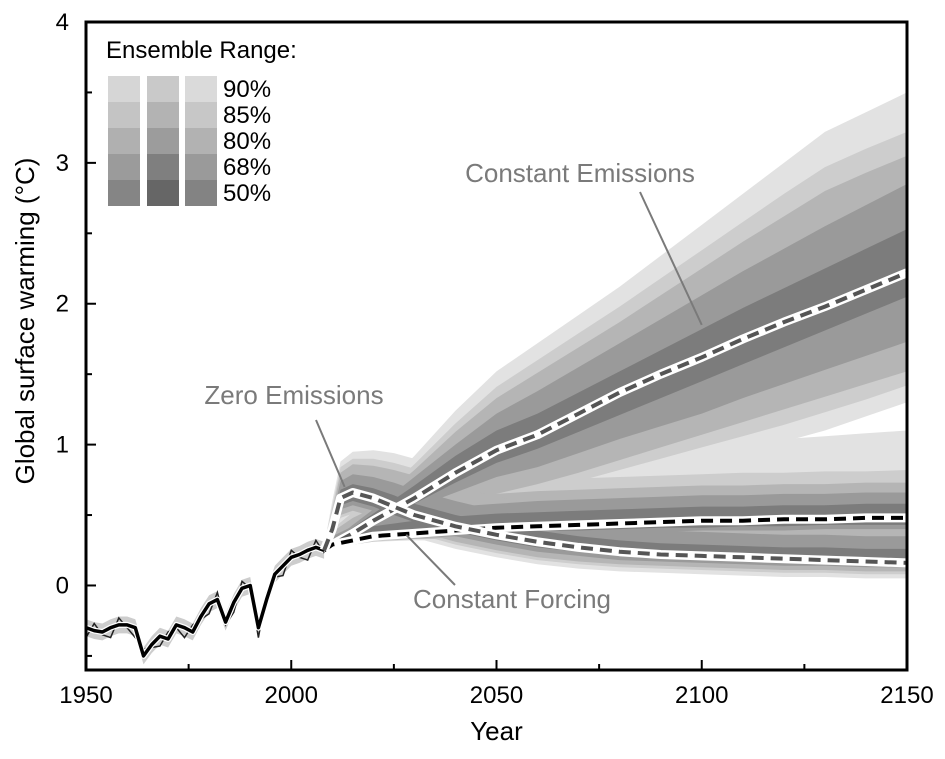 The width and height of the screenshot is (945, 759). Describe the element at coordinates (580, 173) in the screenshot. I see `annotation-constant-emissions: Constant Emissions` at that location.